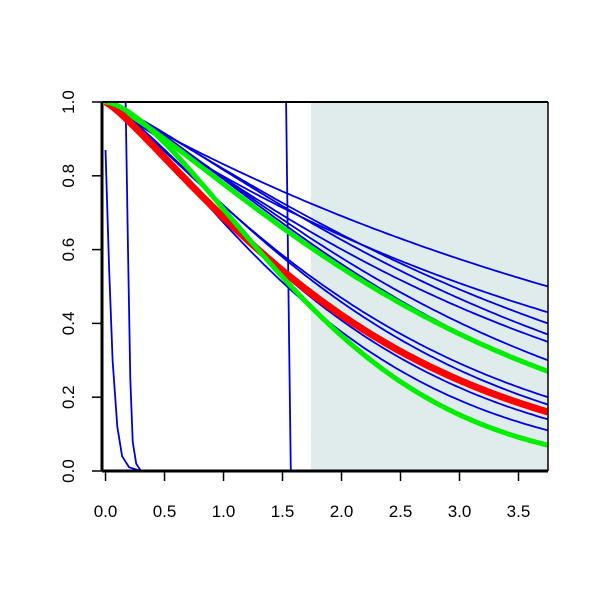 This screenshot has height=600, width=600. I want to click on x-tick-label: 0.5, so click(165, 511).